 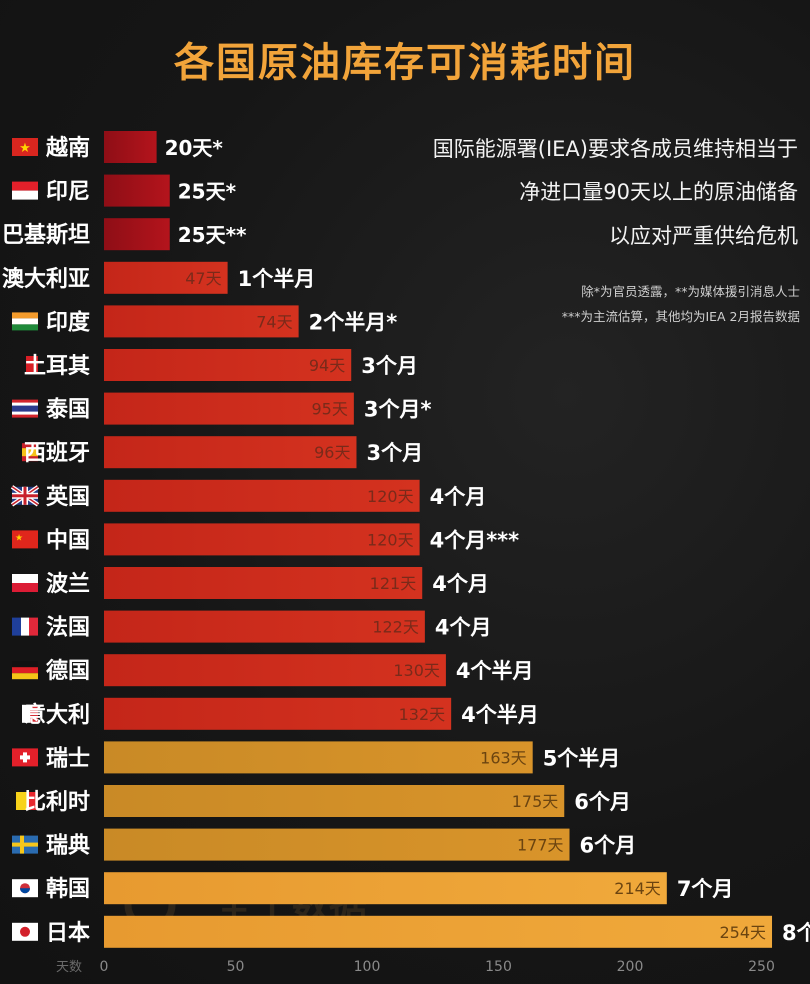 I want to click on duration-label: 7个月, so click(x=705, y=889).